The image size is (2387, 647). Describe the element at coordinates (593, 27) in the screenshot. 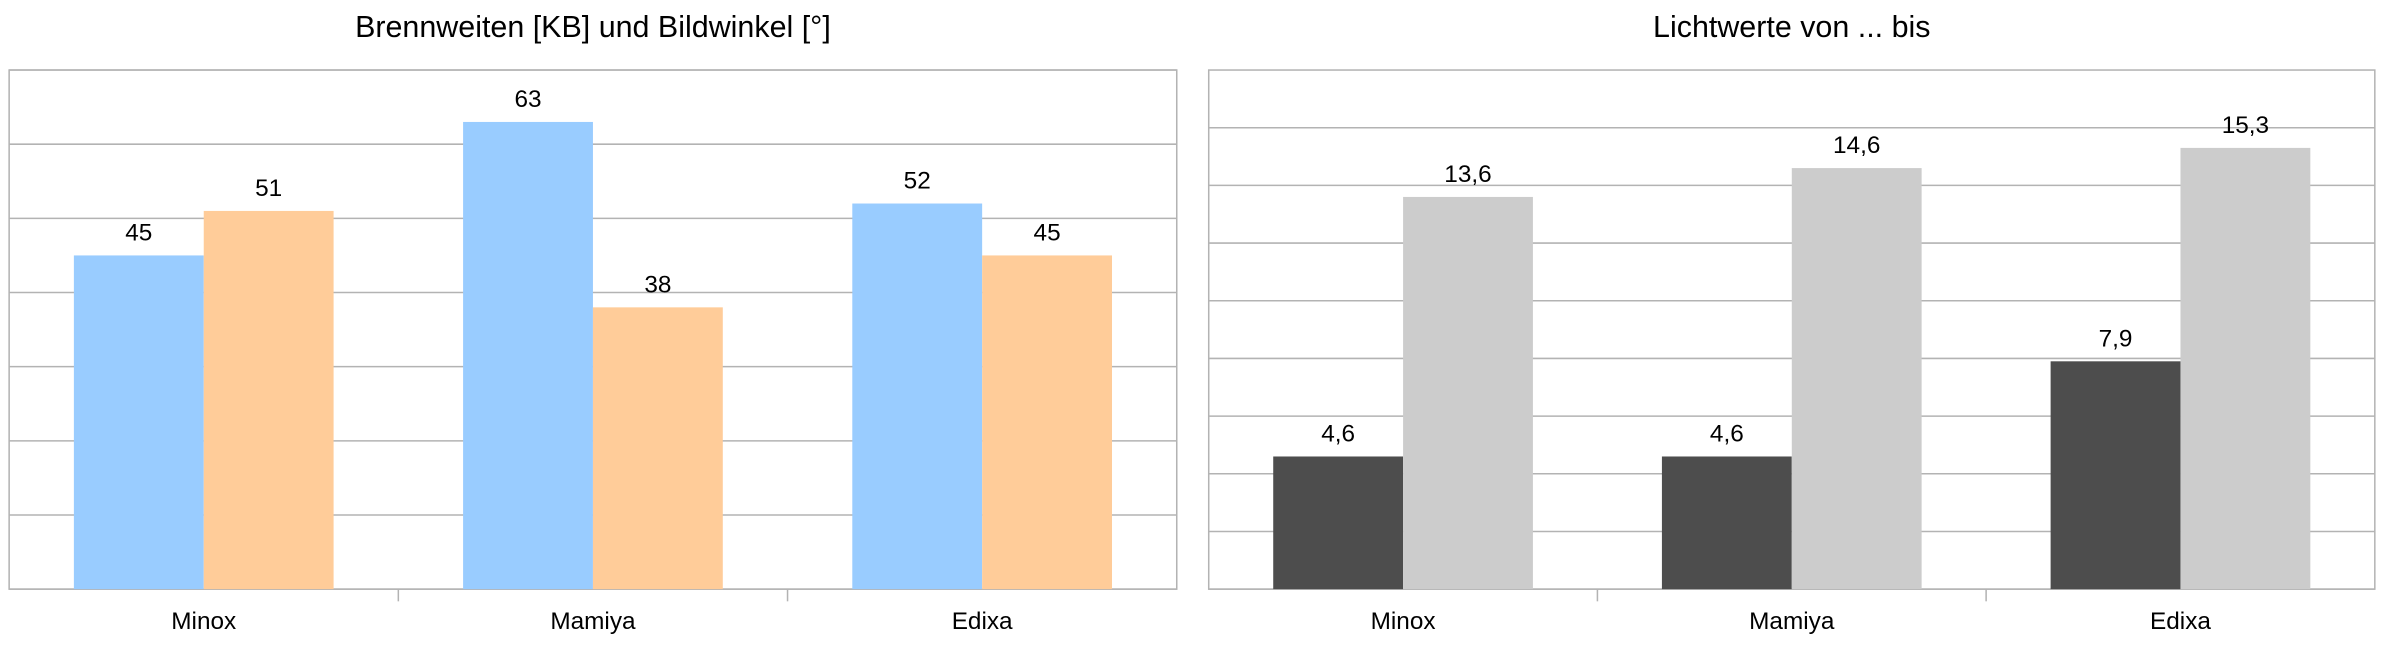

I see `chart-title: Brennweiten [KB] und Bildwinkel [°]` at that location.